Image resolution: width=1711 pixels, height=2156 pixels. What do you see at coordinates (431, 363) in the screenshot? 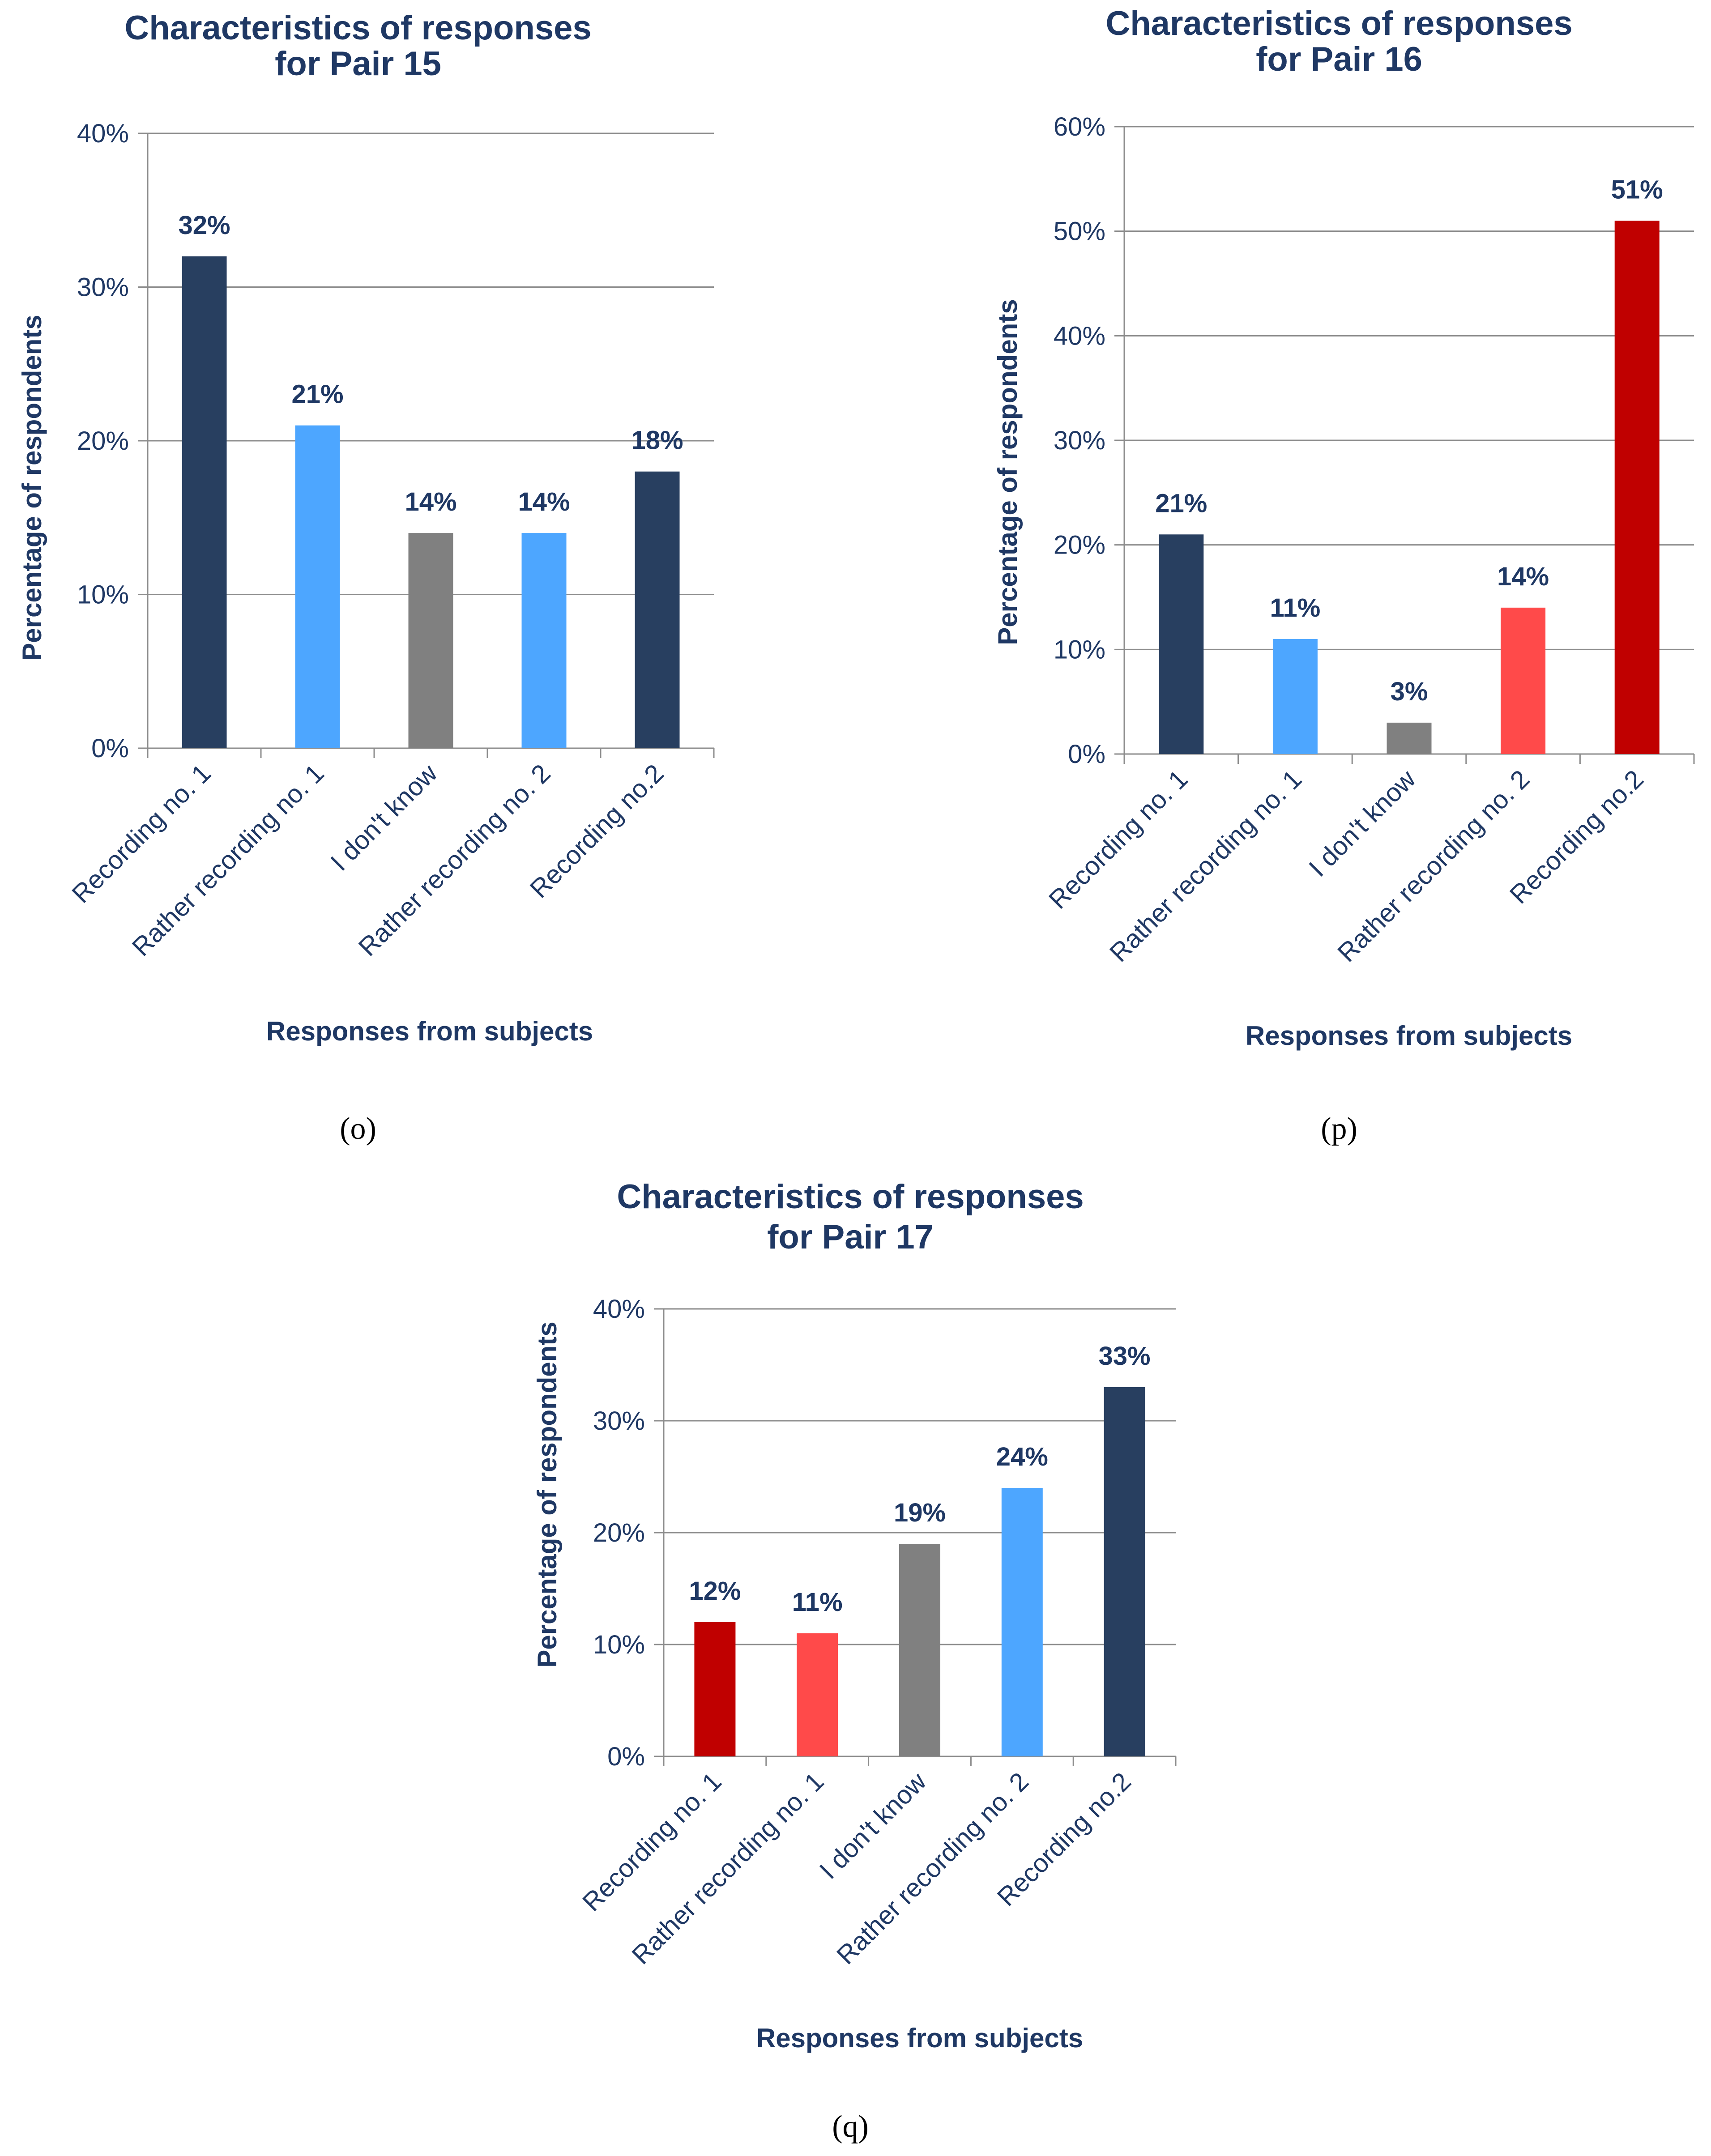
I see `data-labels: 32% 21% 14% 14% 18%` at bounding box center [431, 363].